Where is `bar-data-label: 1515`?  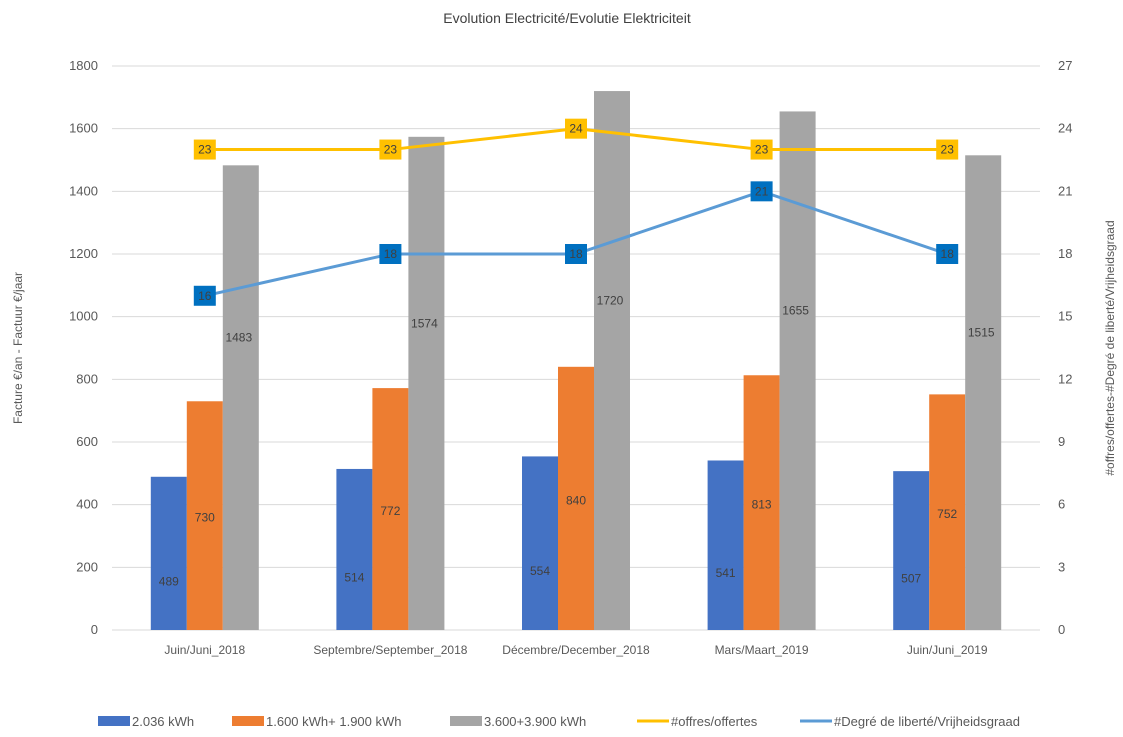 bar-data-label: 1515 is located at coordinates (981, 333).